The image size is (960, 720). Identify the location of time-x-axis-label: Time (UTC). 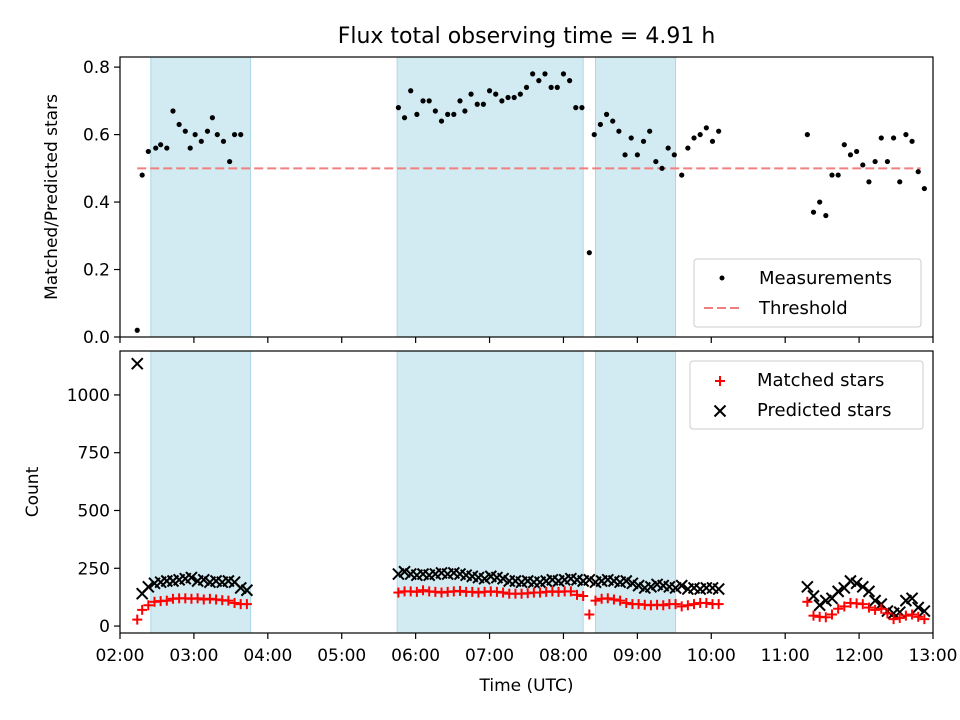
(526, 686).